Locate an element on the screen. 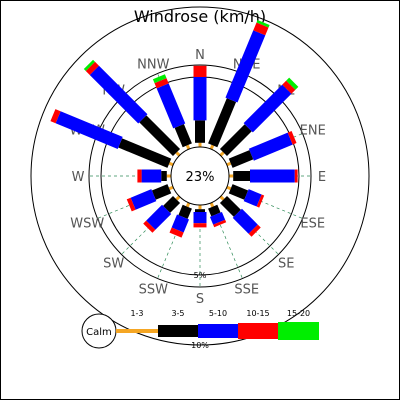 The height and width of the screenshot is (400, 400). legend: Calm 1-3 3-5 5-10 10-15 15-20 is located at coordinates (200, 329).